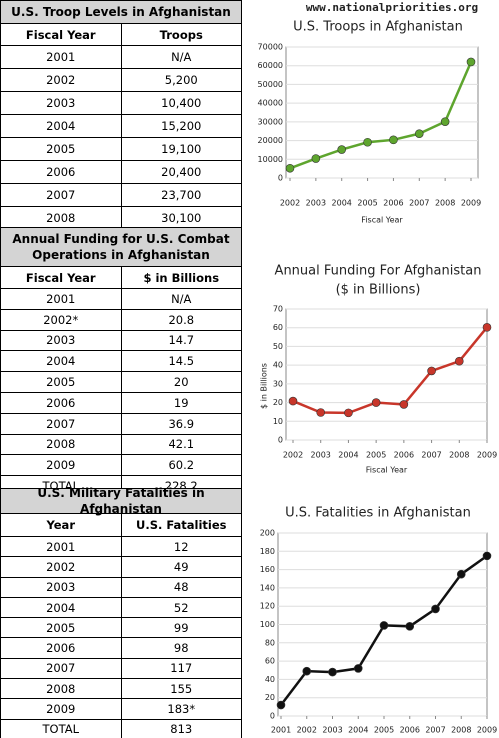  What do you see at coordinates (181, 319) in the screenshot?
I see `table-cell: 20.8` at bounding box center [181, 319].